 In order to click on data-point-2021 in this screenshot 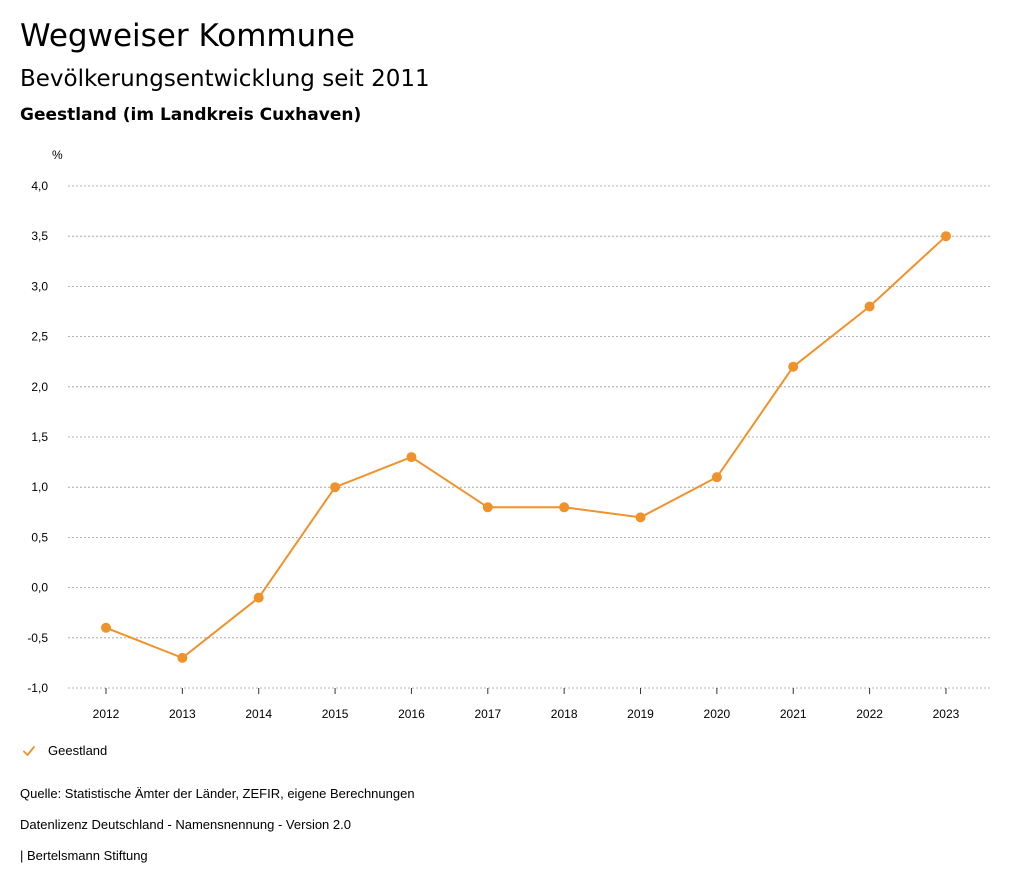, I will do `click(793, 366)`.